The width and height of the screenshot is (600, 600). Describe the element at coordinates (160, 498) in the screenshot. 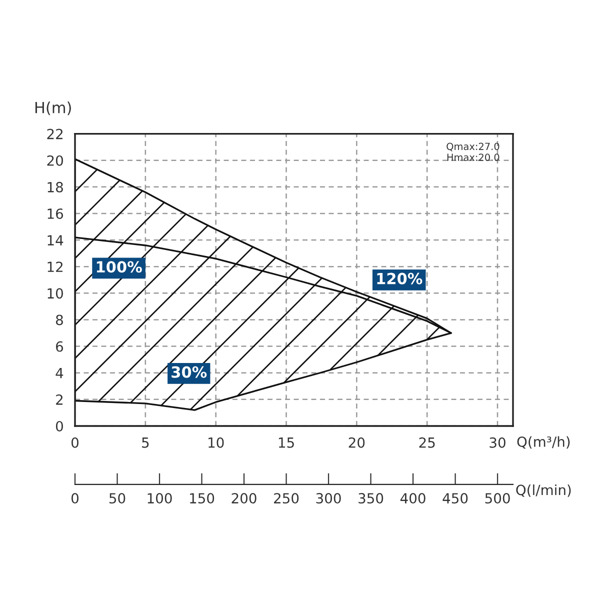

I see `x2-tick-label: 100` at that location.